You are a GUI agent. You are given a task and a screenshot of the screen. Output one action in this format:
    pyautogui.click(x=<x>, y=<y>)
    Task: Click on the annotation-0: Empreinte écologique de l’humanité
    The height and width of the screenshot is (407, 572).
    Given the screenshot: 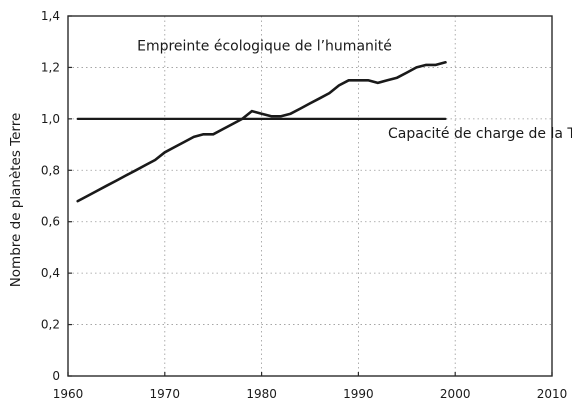 What is the action you would take?
    pyautogui.click(x=264, y=47)
    